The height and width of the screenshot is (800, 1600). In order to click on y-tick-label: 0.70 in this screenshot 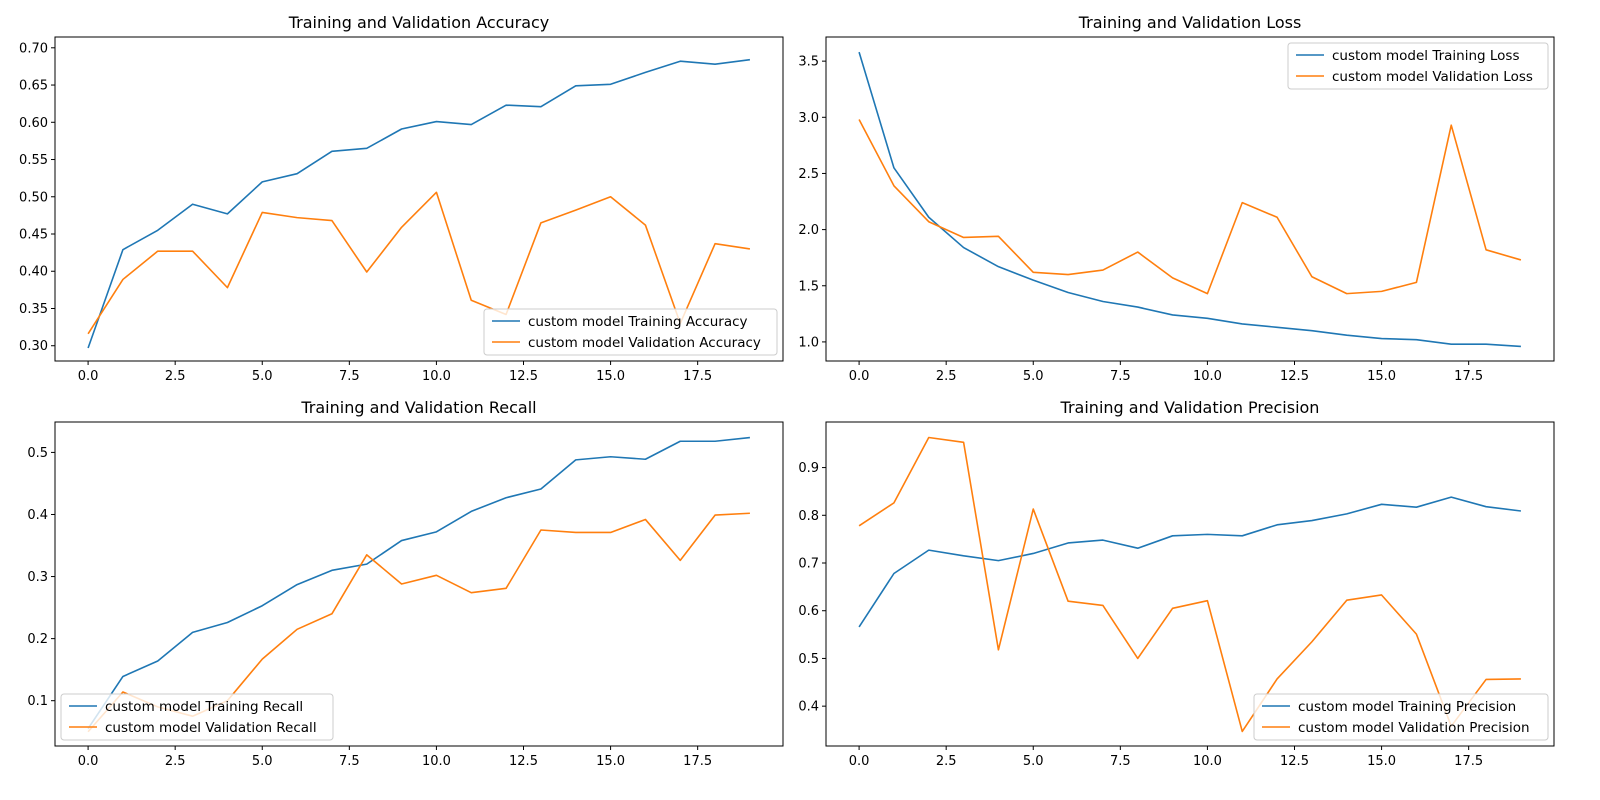, I will do `click(33, 48)`.